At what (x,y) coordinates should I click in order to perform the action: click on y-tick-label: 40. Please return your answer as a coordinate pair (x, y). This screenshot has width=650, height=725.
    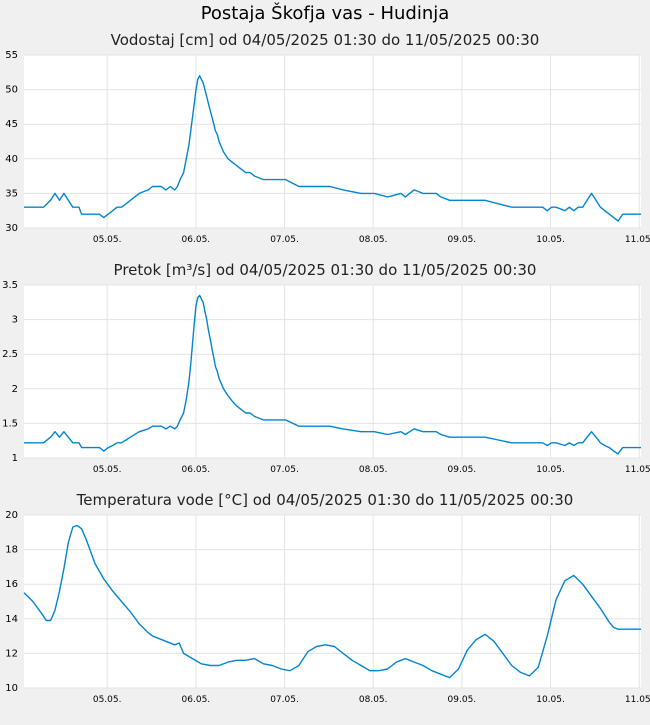
    Looking at the image, I should click on (11, 159).